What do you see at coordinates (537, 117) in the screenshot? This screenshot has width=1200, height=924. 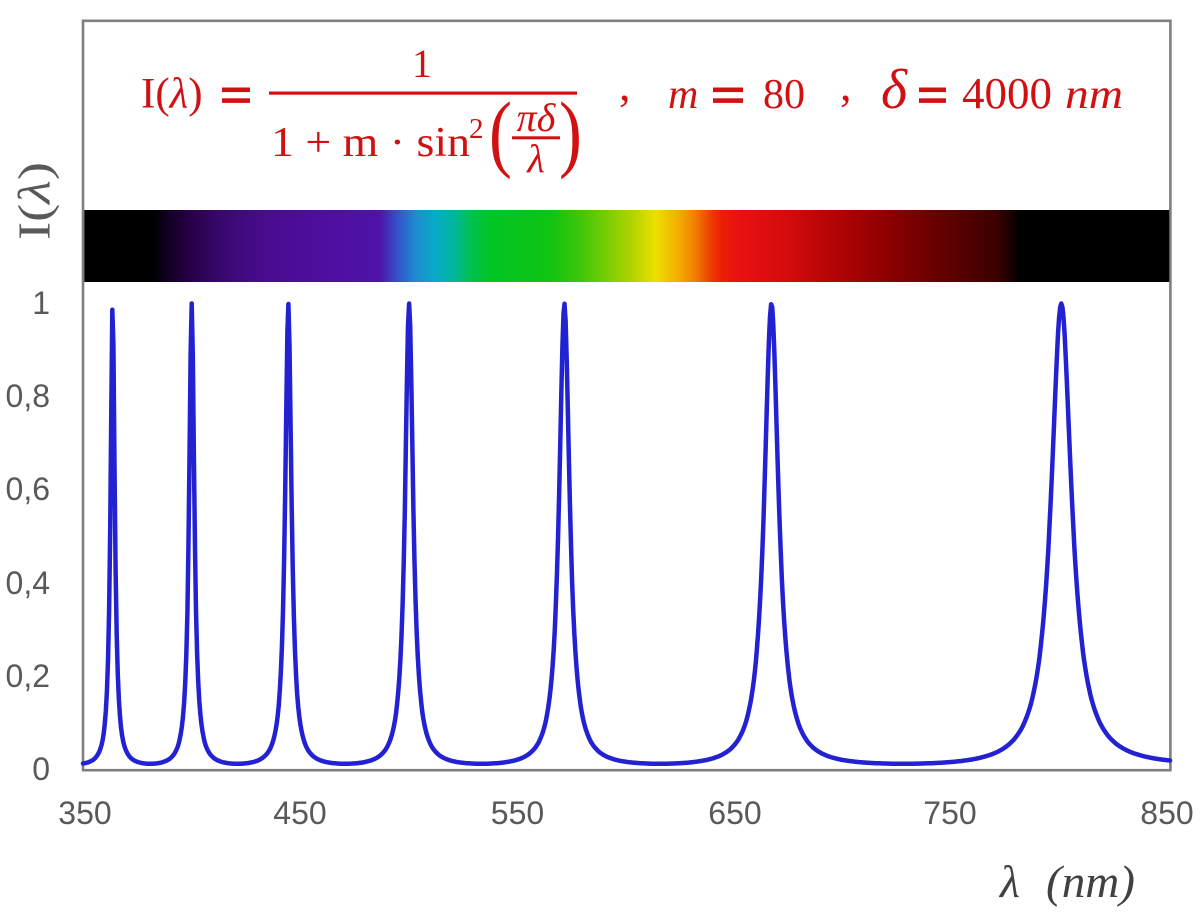 I see `svg-text: πδ` at bounding box center [537, 117].